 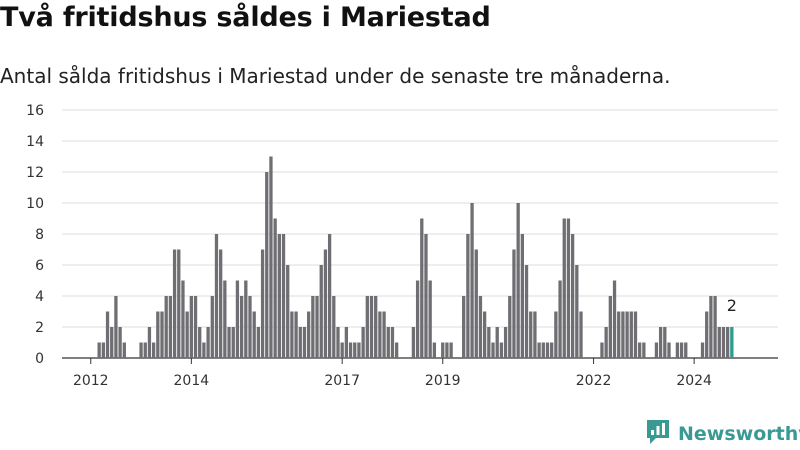 What do you see at coordinates (35, 111) in the screenshot?
I see `y-tick-label: 16` at bounding box center [35, 111].